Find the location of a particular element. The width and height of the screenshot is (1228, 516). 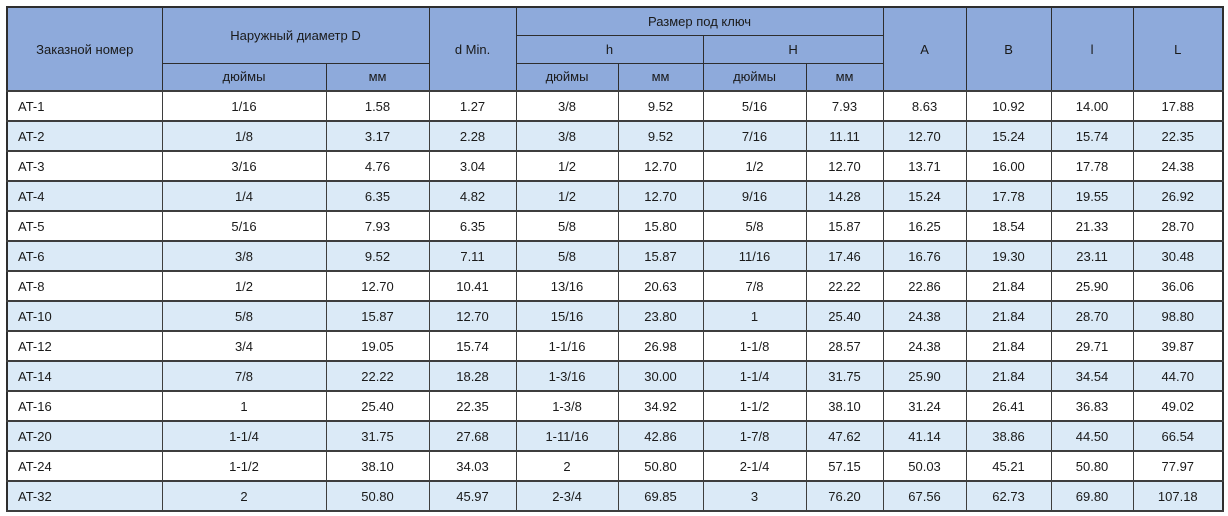

cell-L: 36.06 is located at coordinates (1178, 286).